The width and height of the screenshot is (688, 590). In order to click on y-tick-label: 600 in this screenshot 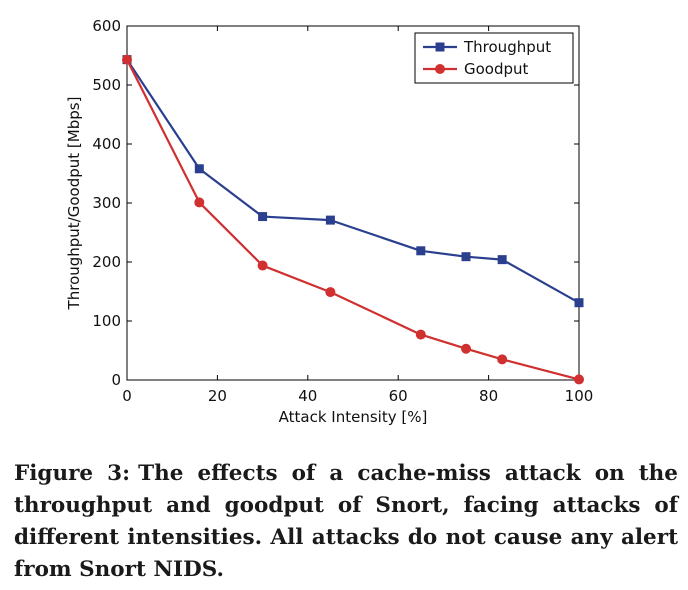, I will do `click(106, 26)`.